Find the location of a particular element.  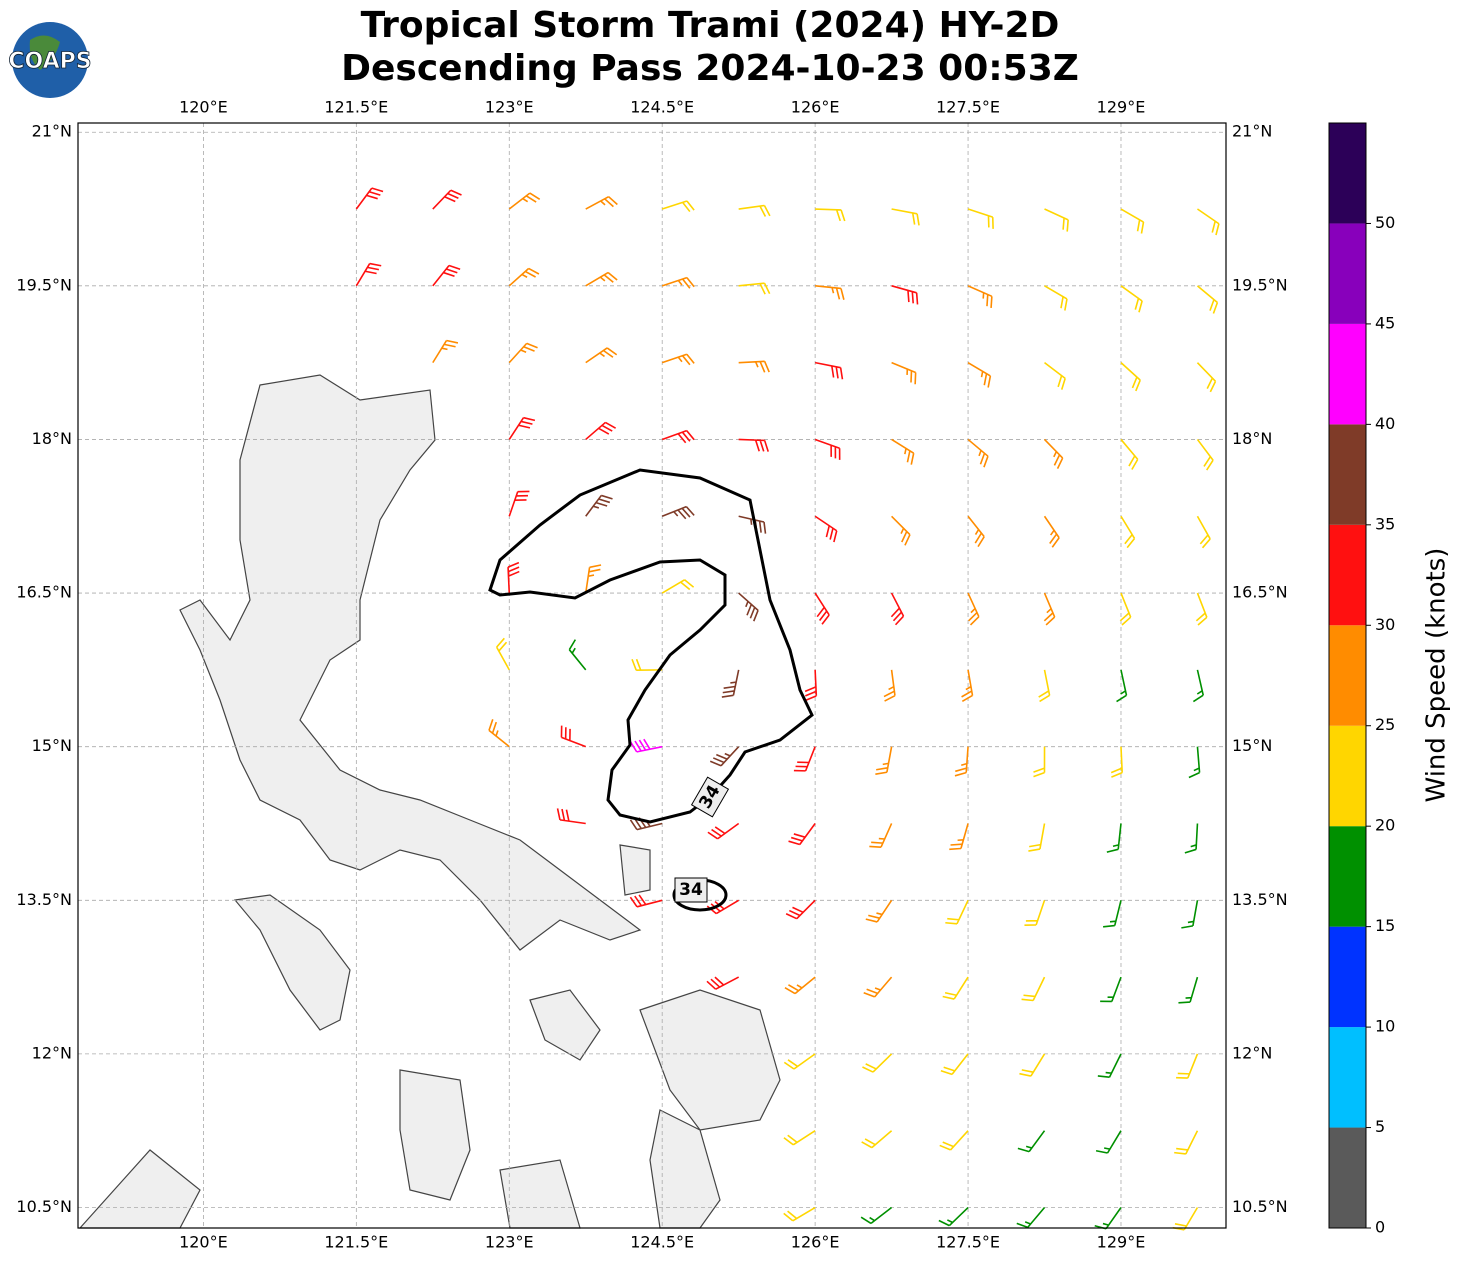

colorbar-tick-label: 50 is located at coordinates (1385, 222).